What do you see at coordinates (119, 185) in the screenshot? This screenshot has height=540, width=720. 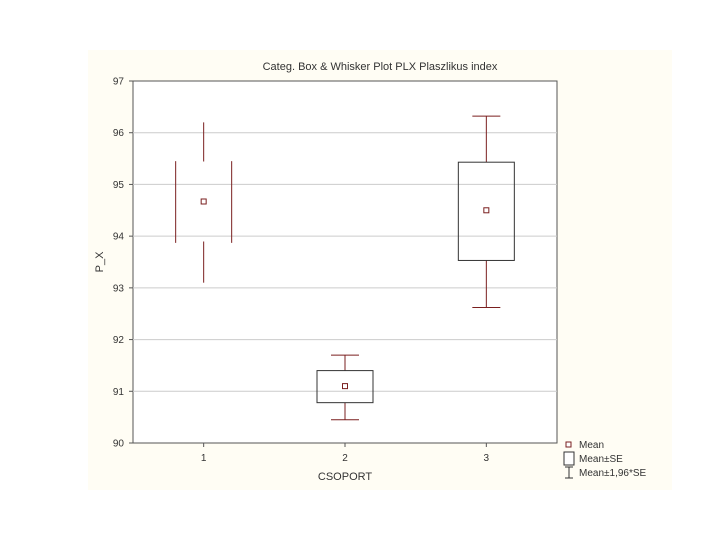 I see `y-tick-label: 95` at bounding box center [119, 185].